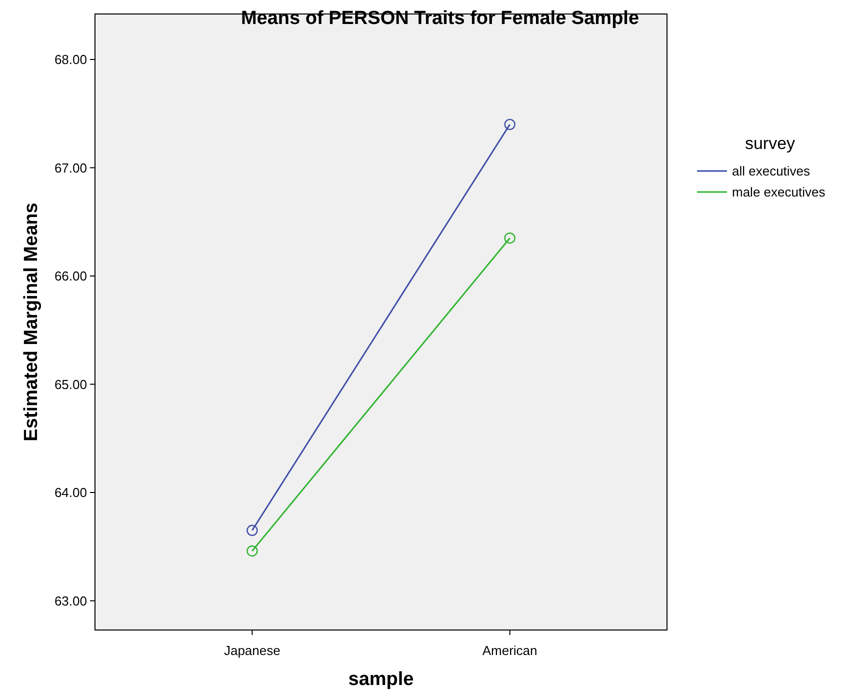 This screenshot has height=695, width=867. What do you see at coordinates (252, 650) in the screenshot?
I see `x-tick-label: Japanese` at bounding box center [252, 650].